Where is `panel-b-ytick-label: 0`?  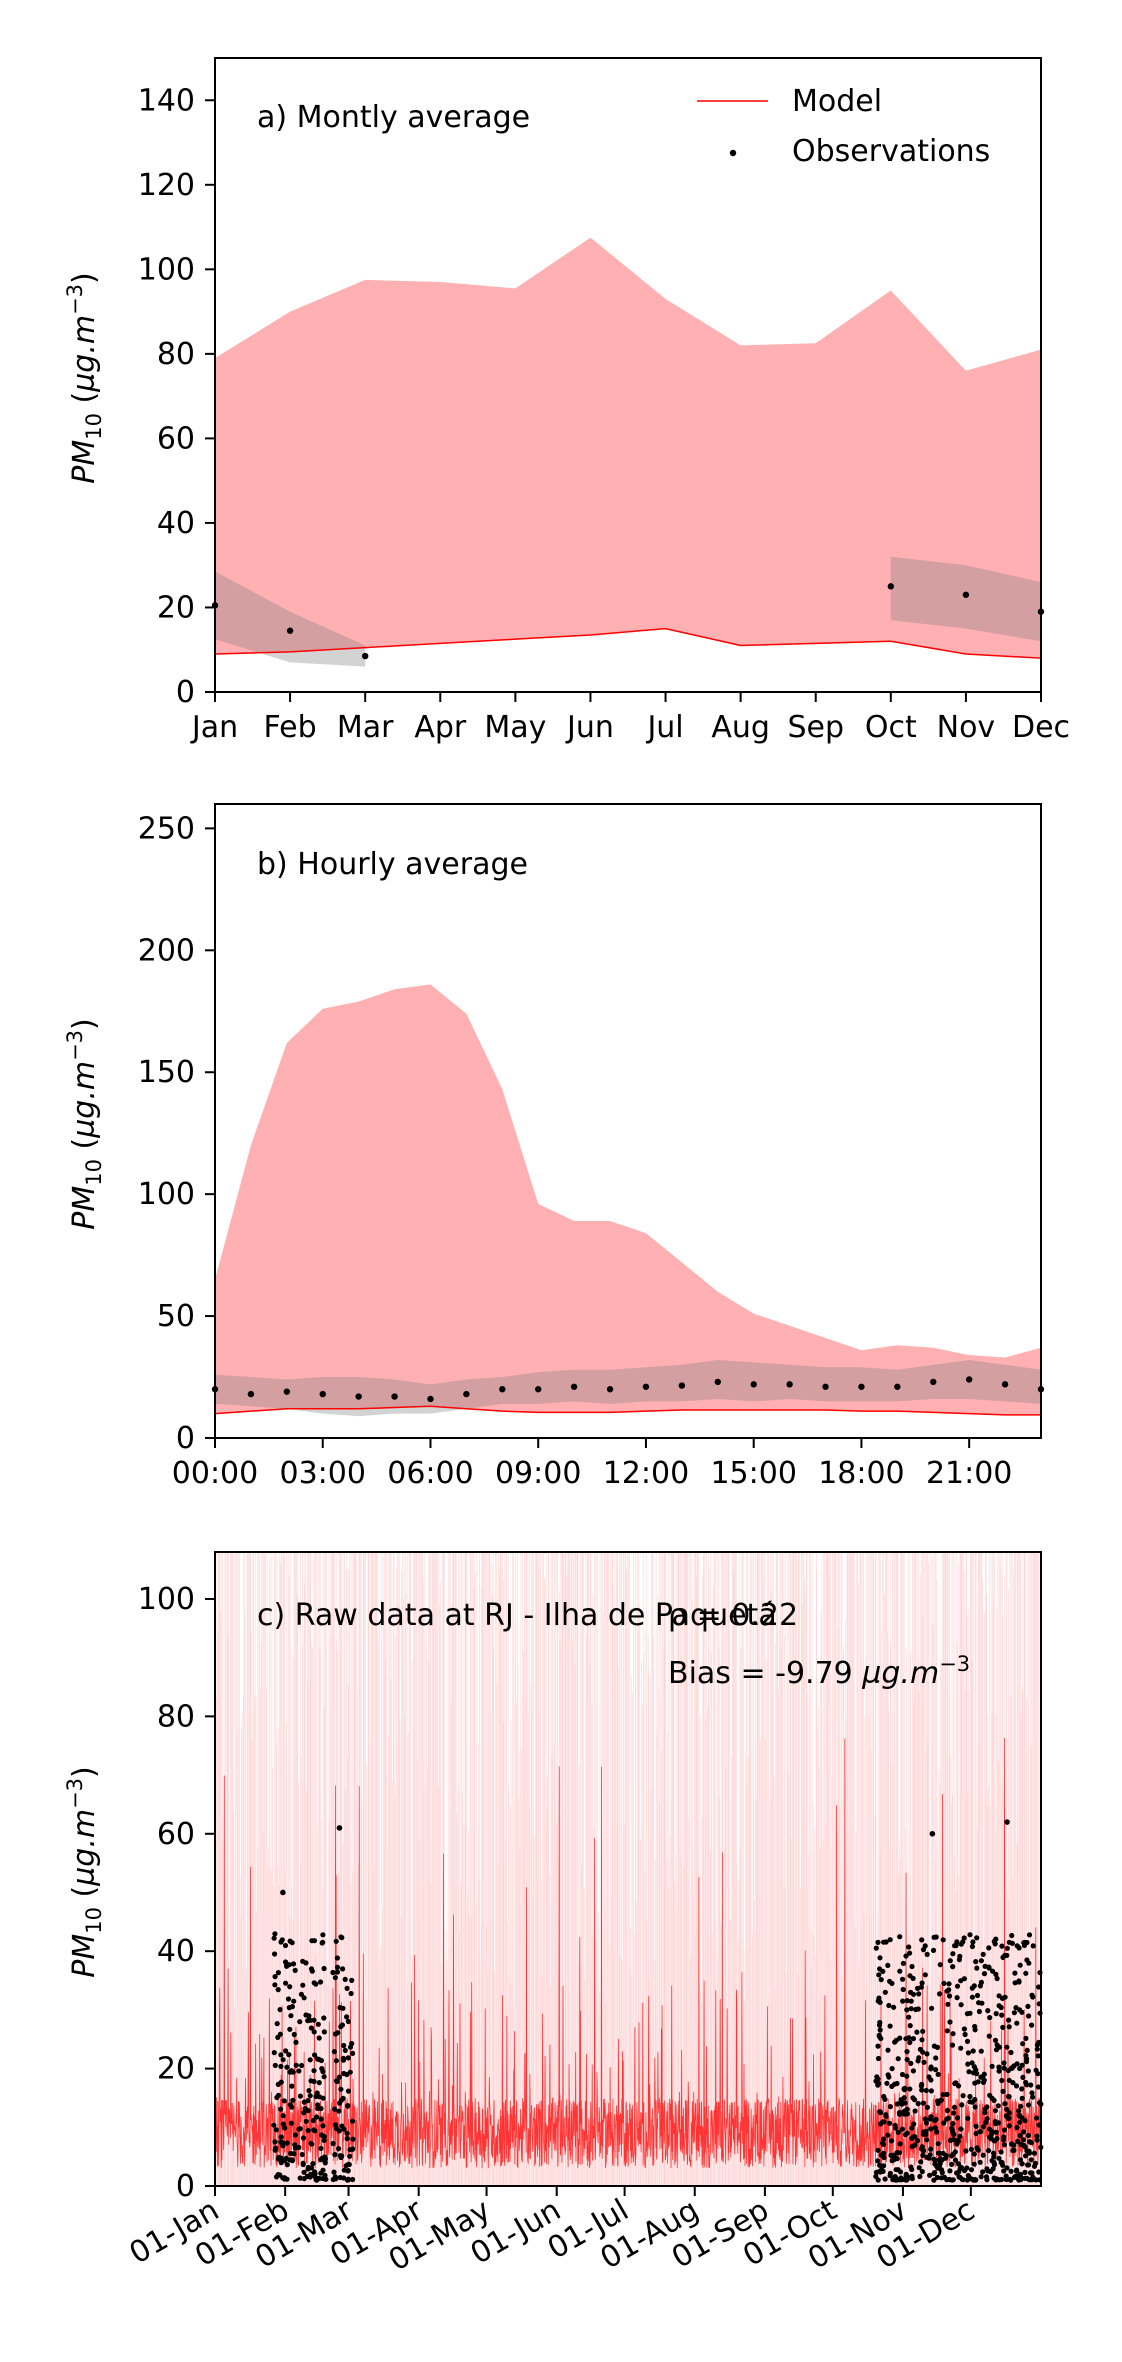 panel-b-ytick-label: 0 is located at coordinates (185, 1438).